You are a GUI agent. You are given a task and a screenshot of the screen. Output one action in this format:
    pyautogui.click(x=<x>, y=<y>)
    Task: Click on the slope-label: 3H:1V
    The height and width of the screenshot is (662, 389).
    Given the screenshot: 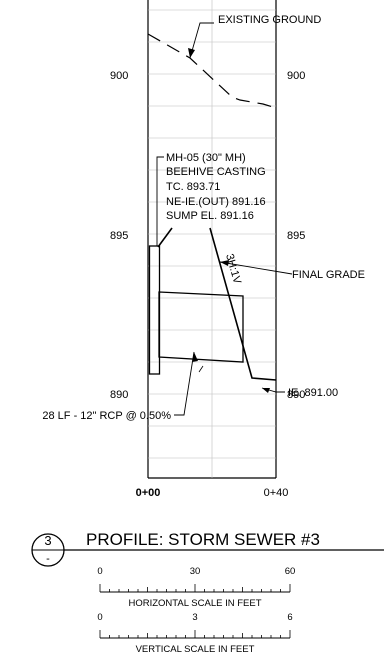 What is the action you would take?
    pyautogui.click(x=233, y=269)
    